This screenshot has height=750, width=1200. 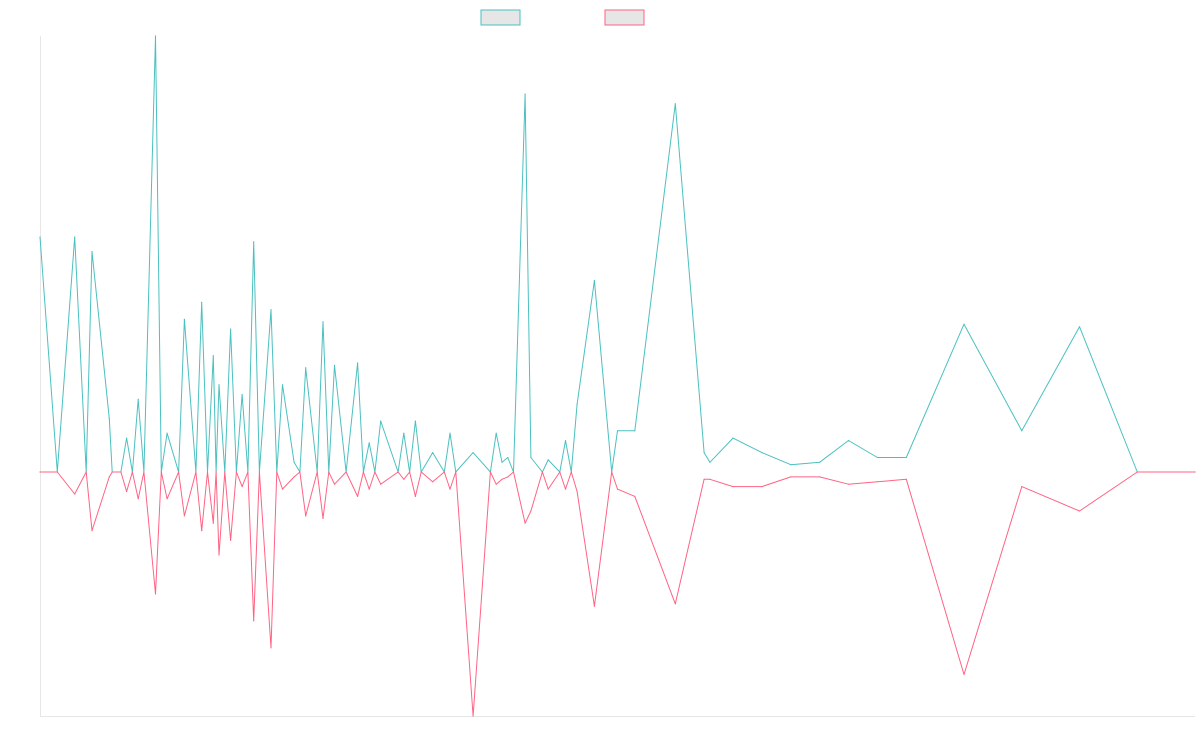 What do you see at coordinates (500, 17) in the screenshot?
I see `legend-item-series-a` at bounding box center [500, 17].